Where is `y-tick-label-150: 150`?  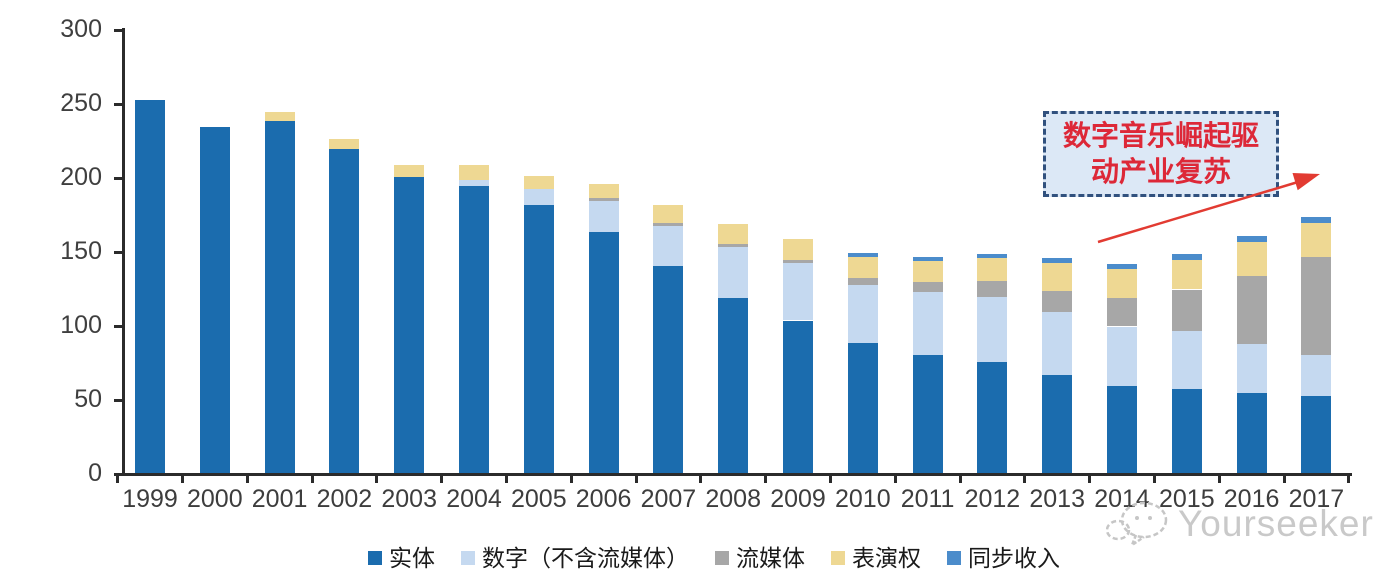
y-tick-label-150: 150 is located at coordinates (81, 251).